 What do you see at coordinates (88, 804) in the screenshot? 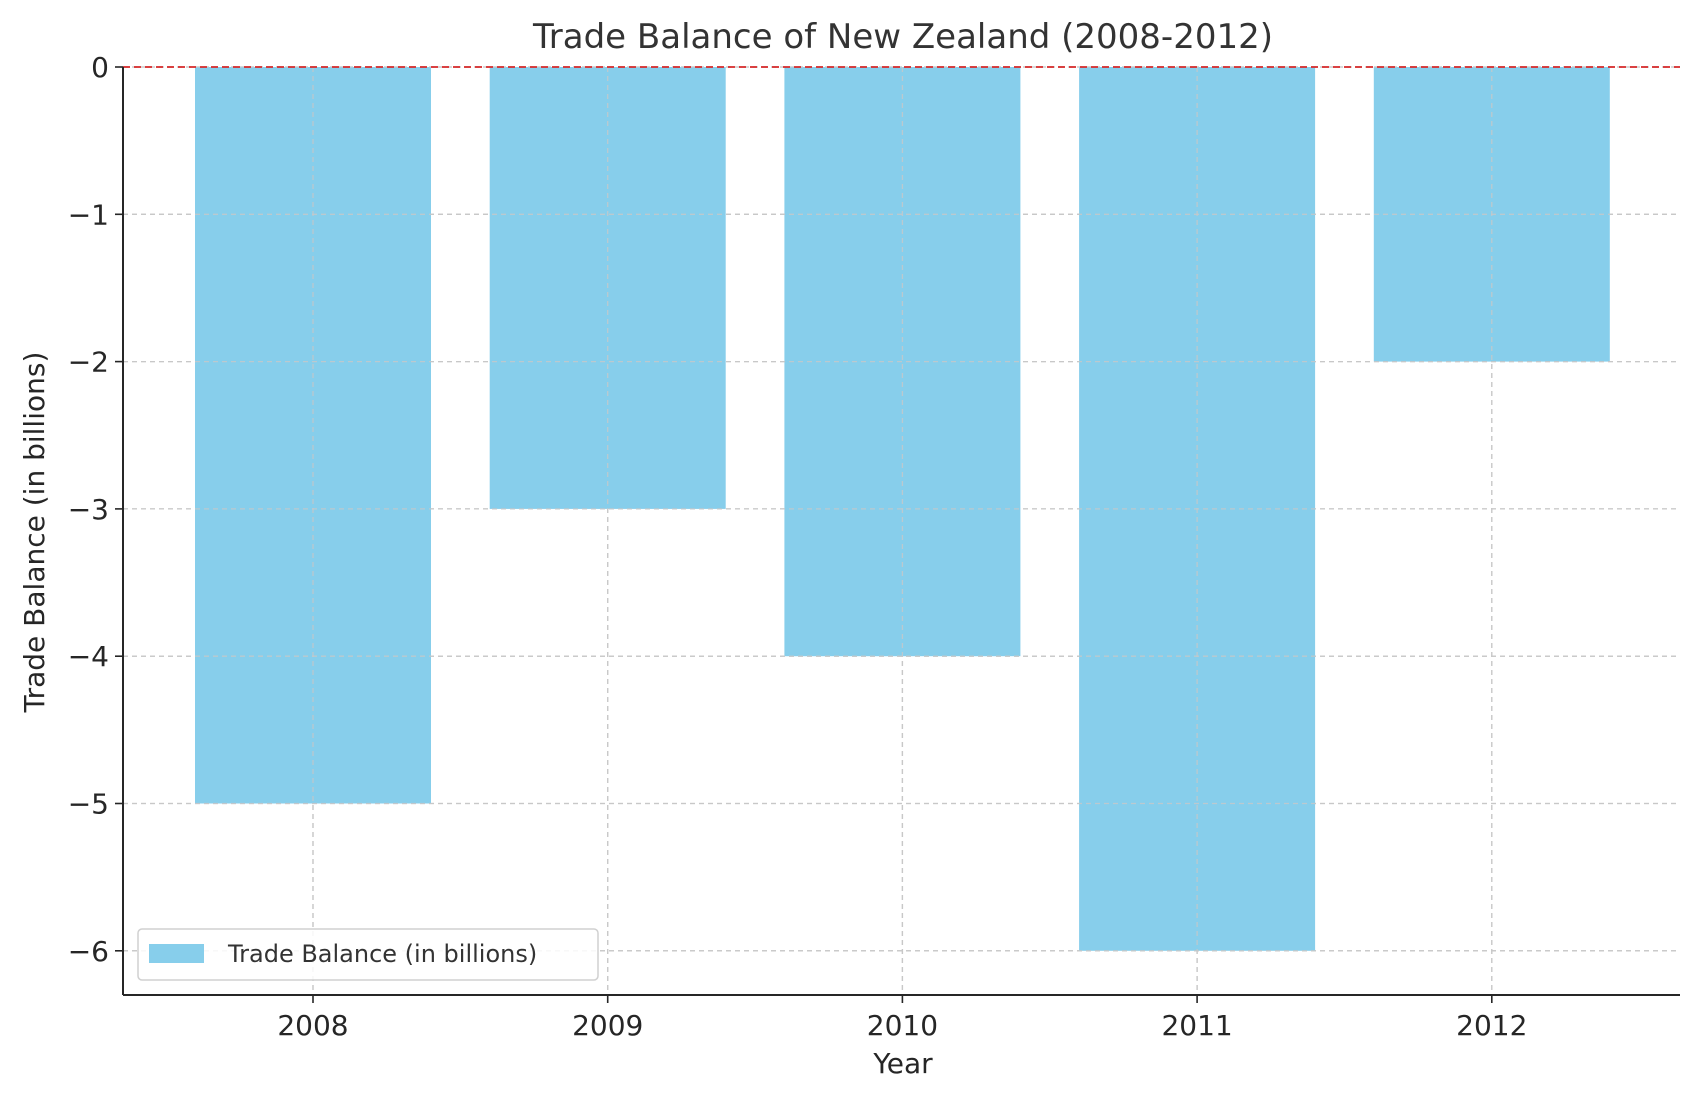
I see `y-tick-label: −5` at bounding box center [88, 804].